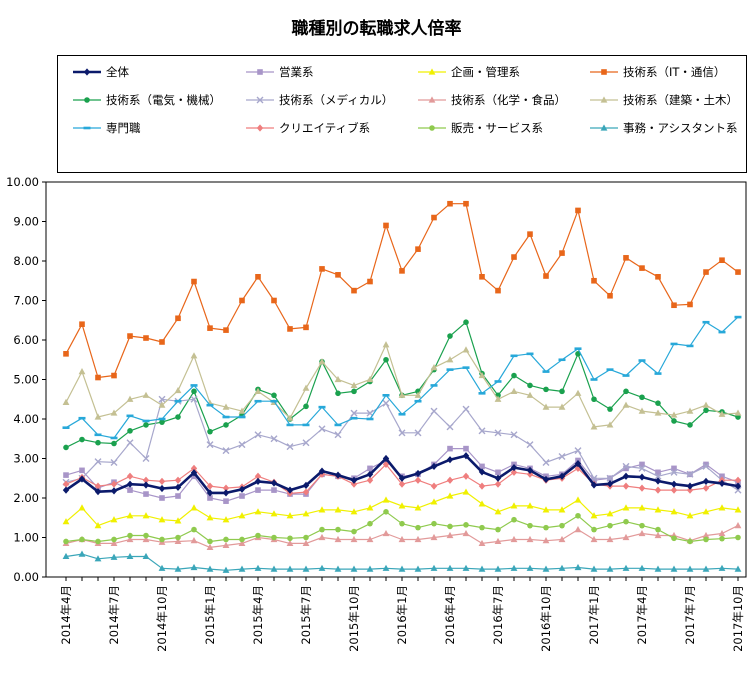 The width and height of the screenshot is (753, 677). I want to click on x-tick-label: 2017年10月, so click(738, 618).